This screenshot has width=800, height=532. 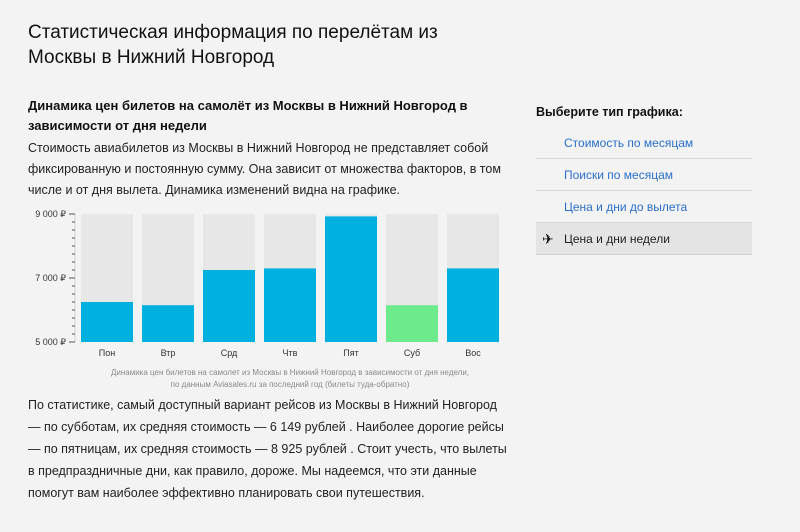 I want to click on x-tick-label: Срд, so click(x=229, y=353).